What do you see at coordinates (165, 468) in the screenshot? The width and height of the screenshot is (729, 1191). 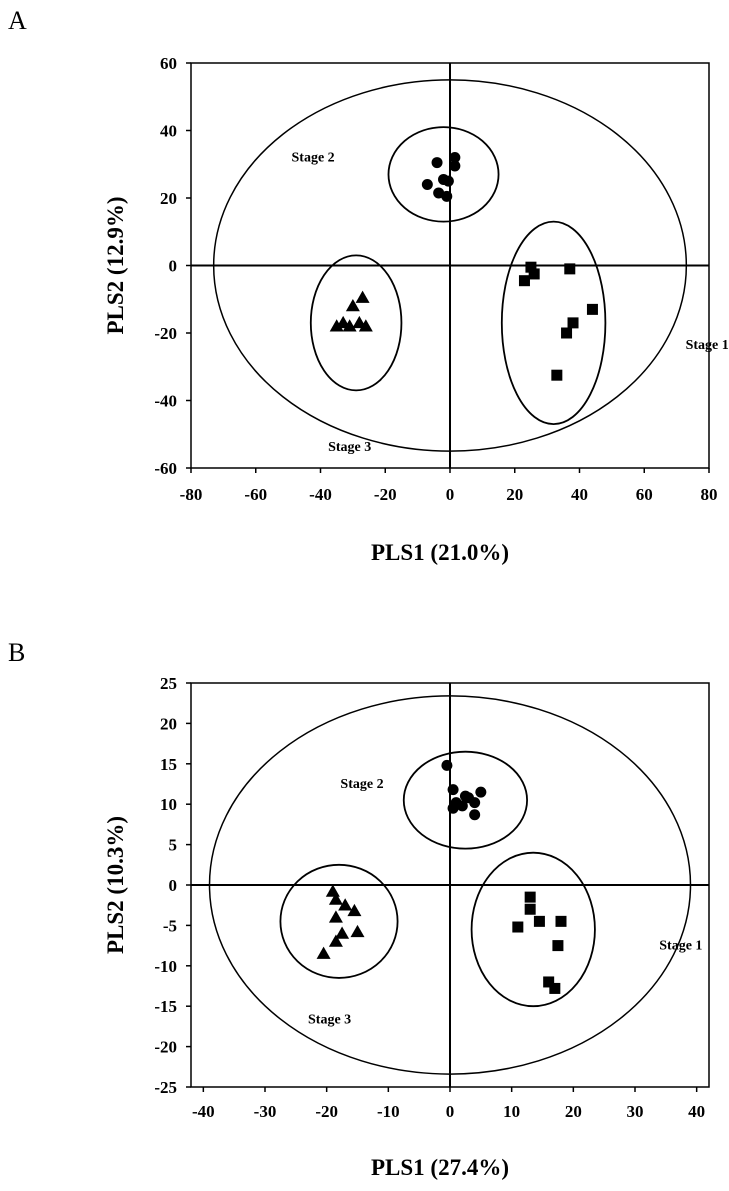 I see `y-tick-label: -60` at bounding box center [165, 468].